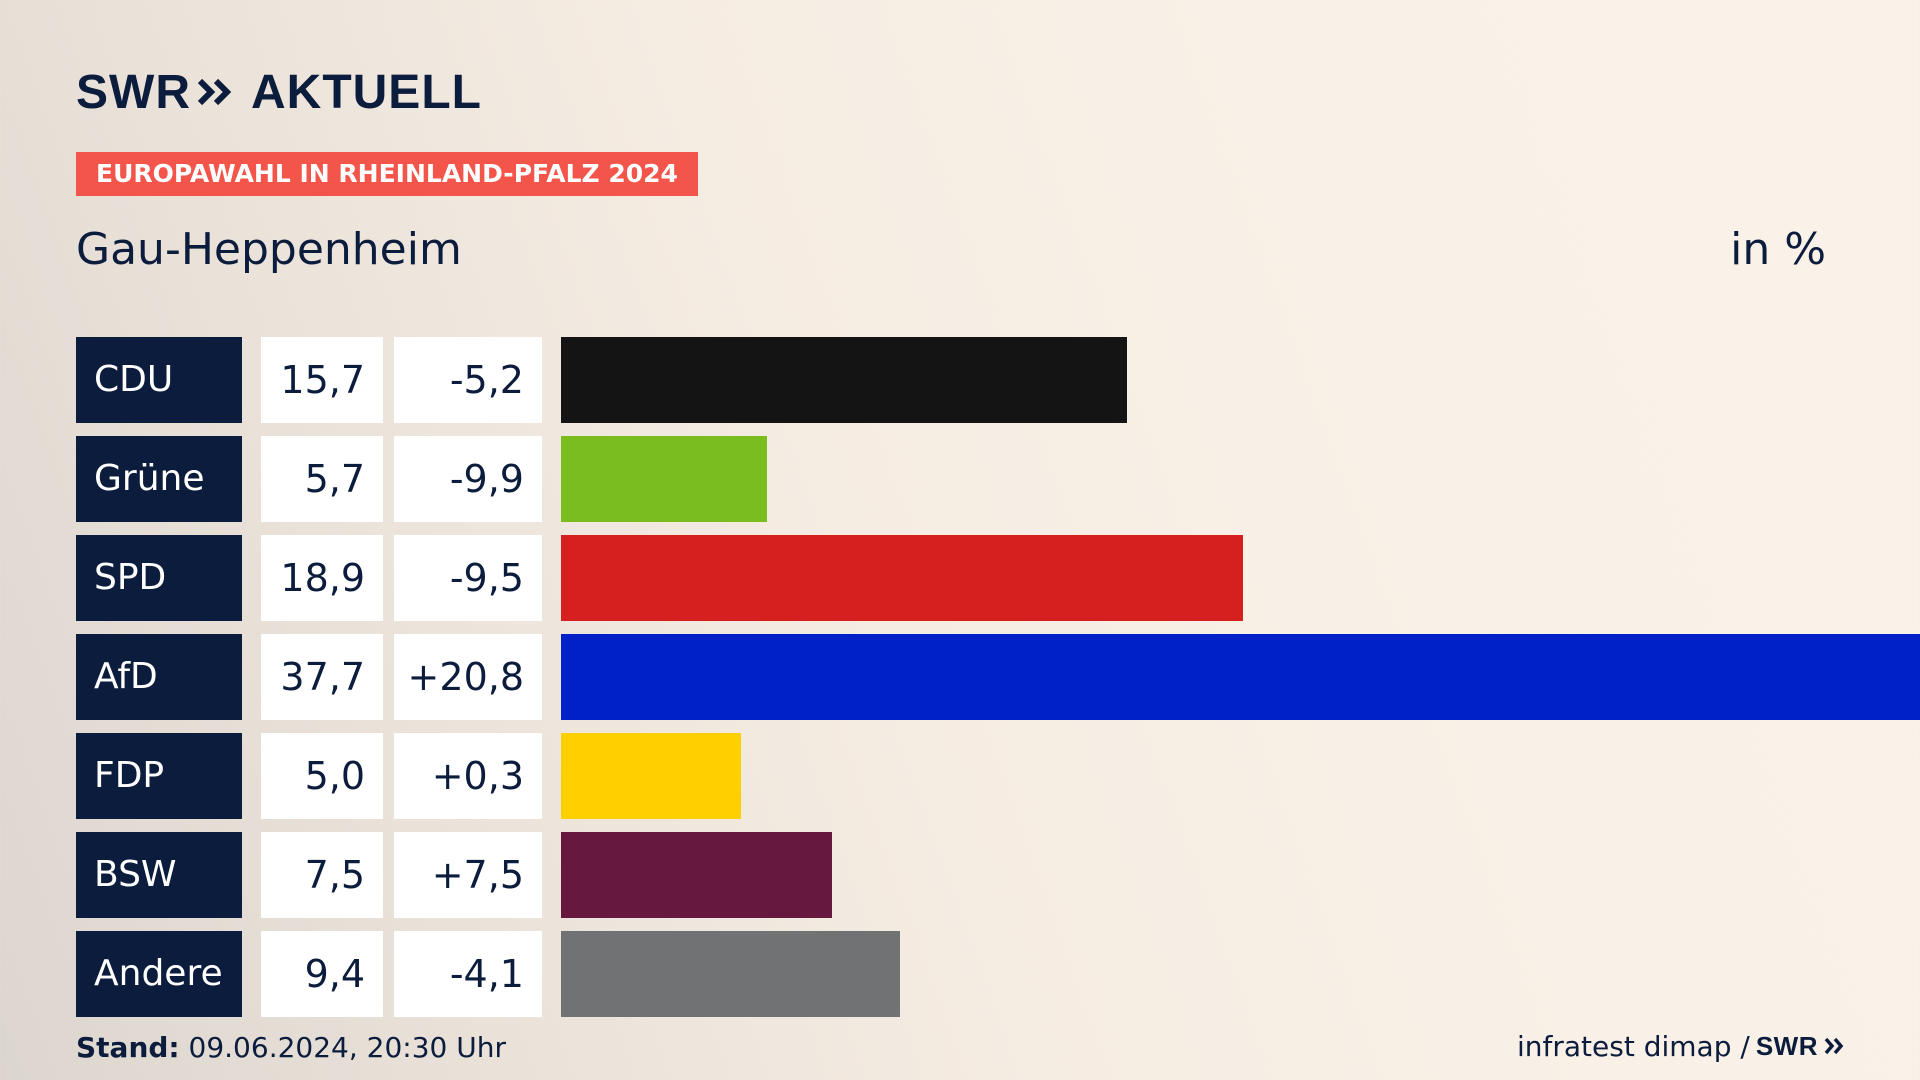  What do you see at coordinates (322, 380) in the screenshot?
I see `vote-share-value: 15,7` at bounding box center [322, 380].